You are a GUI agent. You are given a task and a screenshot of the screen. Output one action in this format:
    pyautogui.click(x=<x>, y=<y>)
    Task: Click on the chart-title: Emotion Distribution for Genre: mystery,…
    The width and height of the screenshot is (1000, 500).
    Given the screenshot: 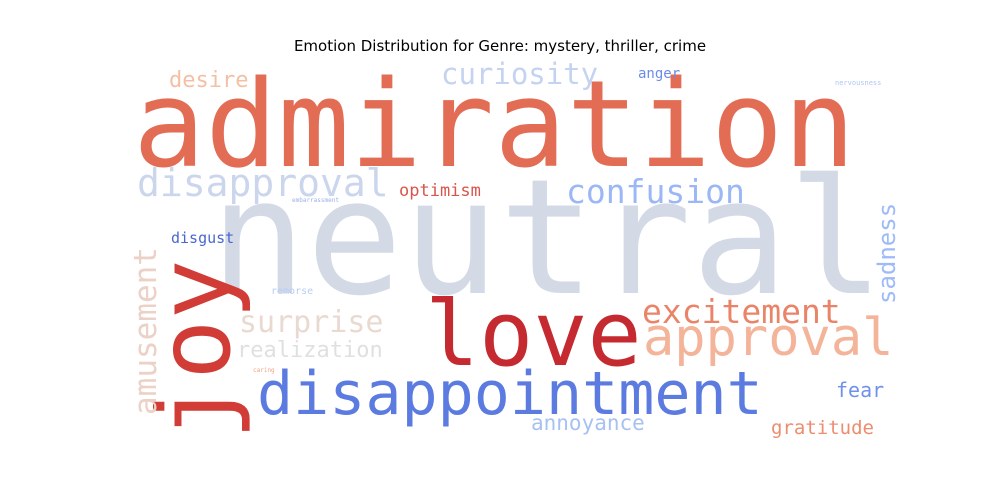 What is the action you would take?
    pyautogui.click(x=500, y=46)
    